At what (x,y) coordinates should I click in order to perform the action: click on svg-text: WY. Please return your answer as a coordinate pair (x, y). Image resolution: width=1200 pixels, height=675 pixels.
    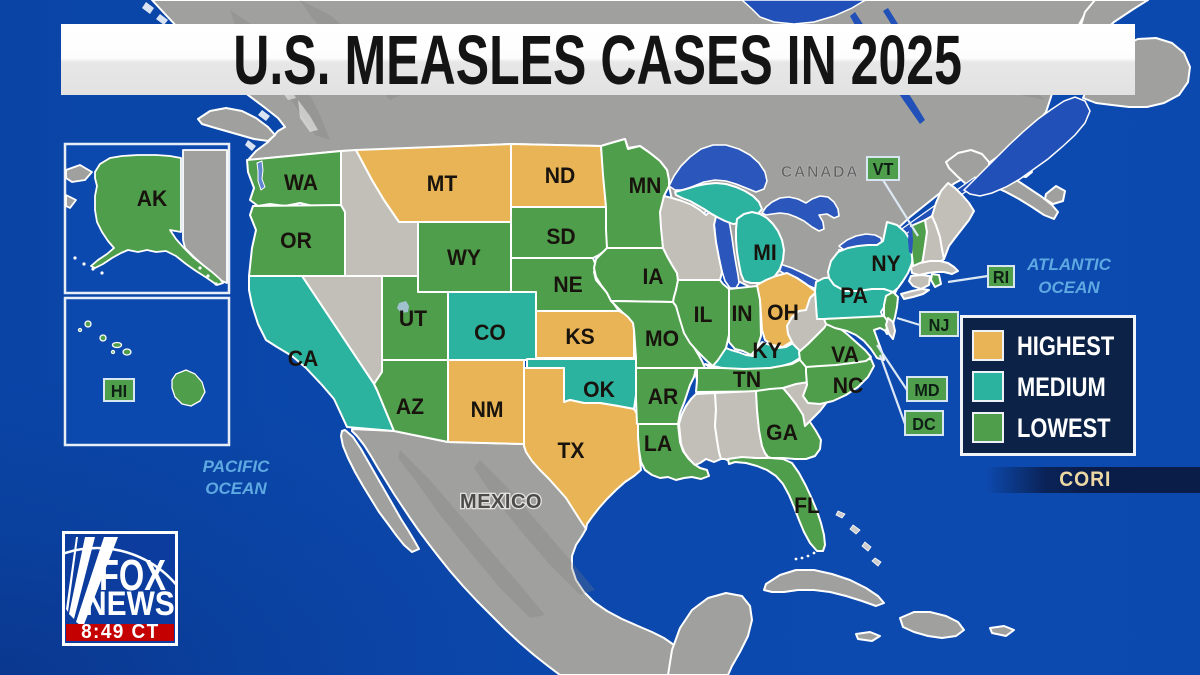
    Looking at the image, I should click on (464, 258).